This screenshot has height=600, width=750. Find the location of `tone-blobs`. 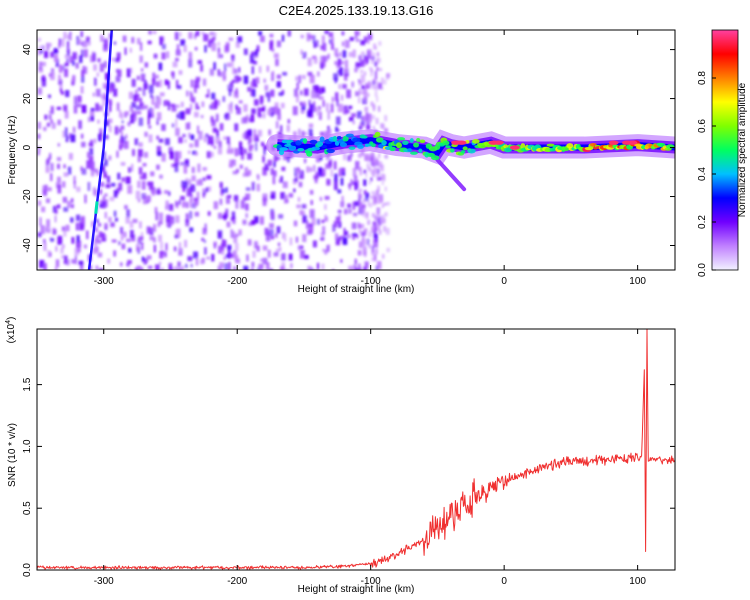

tone-blobs is located at coordinates (473, 146).